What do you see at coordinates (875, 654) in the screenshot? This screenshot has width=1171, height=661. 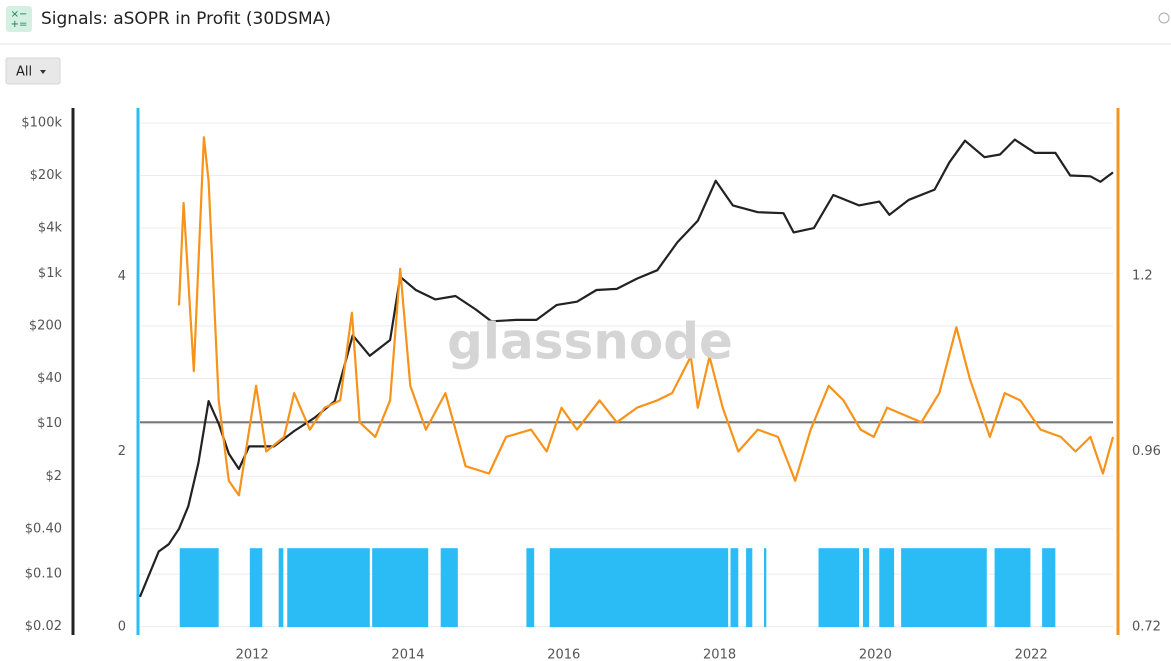 I see `x-tick-label: 2020` at bounding box center [875, 654].